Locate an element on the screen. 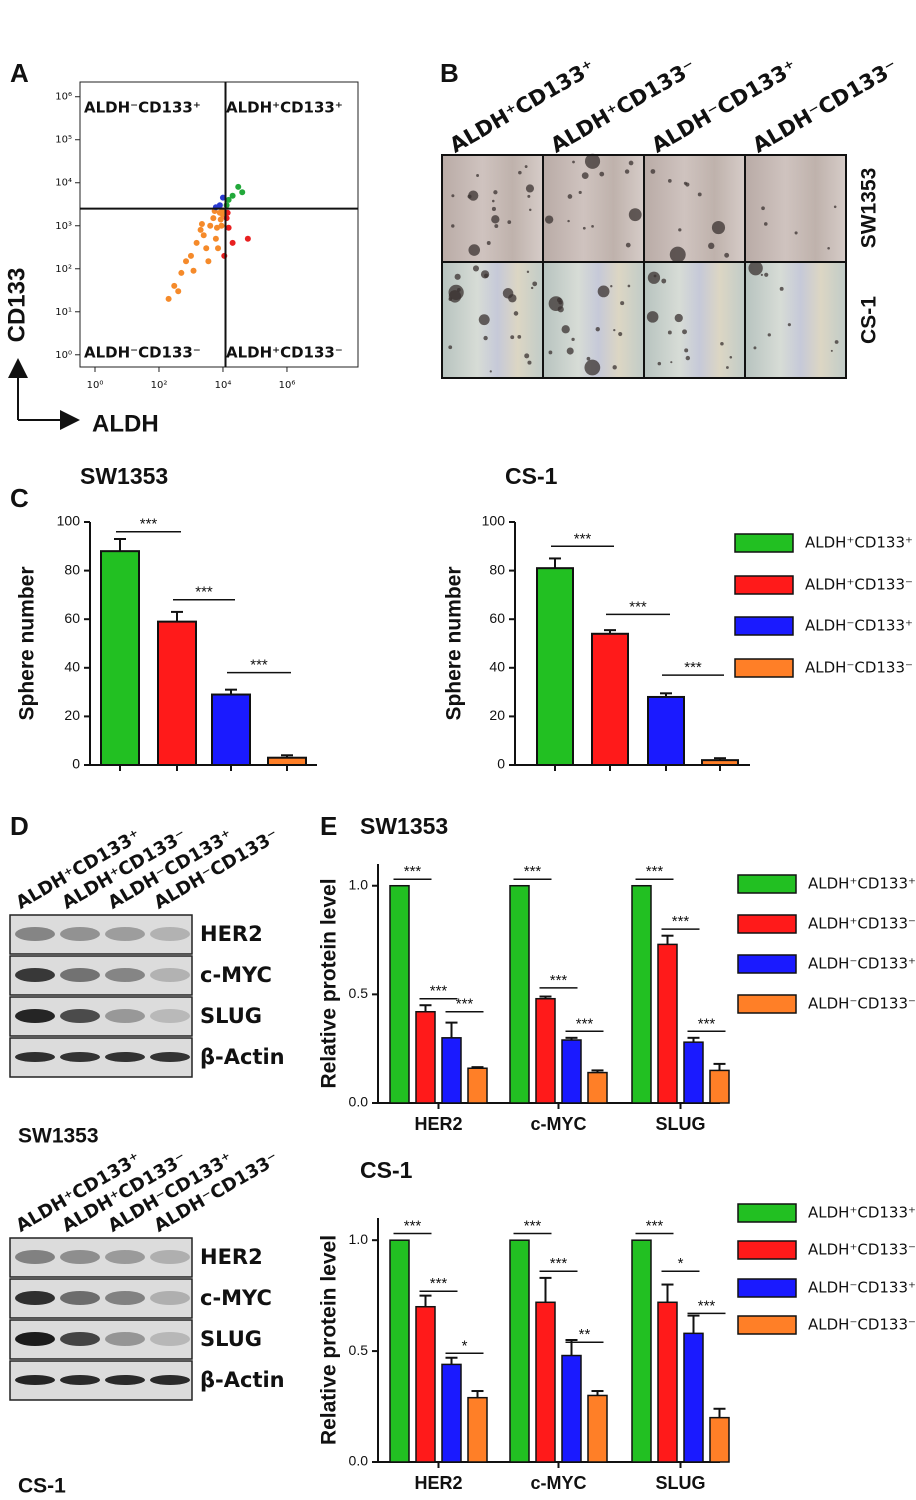 This screenshot has height=1500, width=916. y-axis-label: Sphere number is located at coordinates (454, 643).